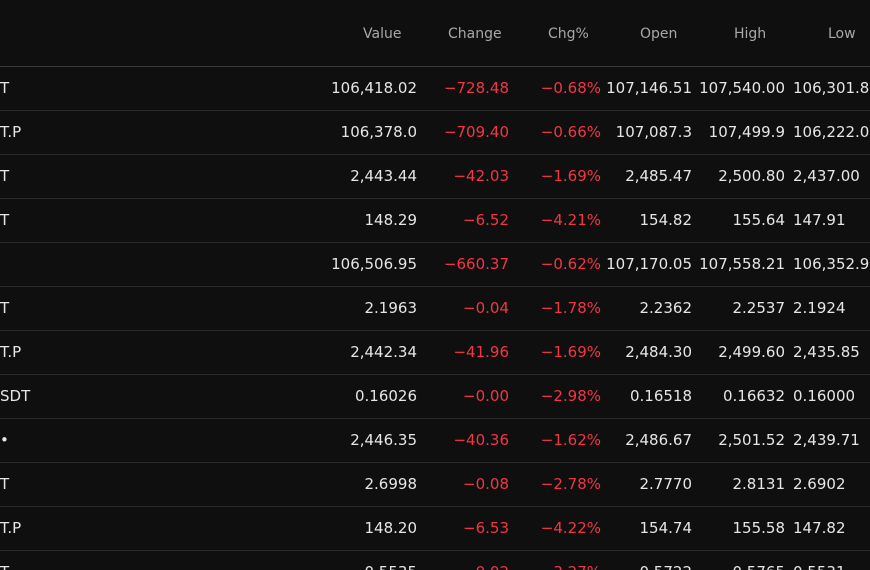 This screenshot has width=870, height=570. What do you see at coordinates (819, 484) in the screenshot?
I see `low-cell: 2.6902` at bounding box center [819, 484].